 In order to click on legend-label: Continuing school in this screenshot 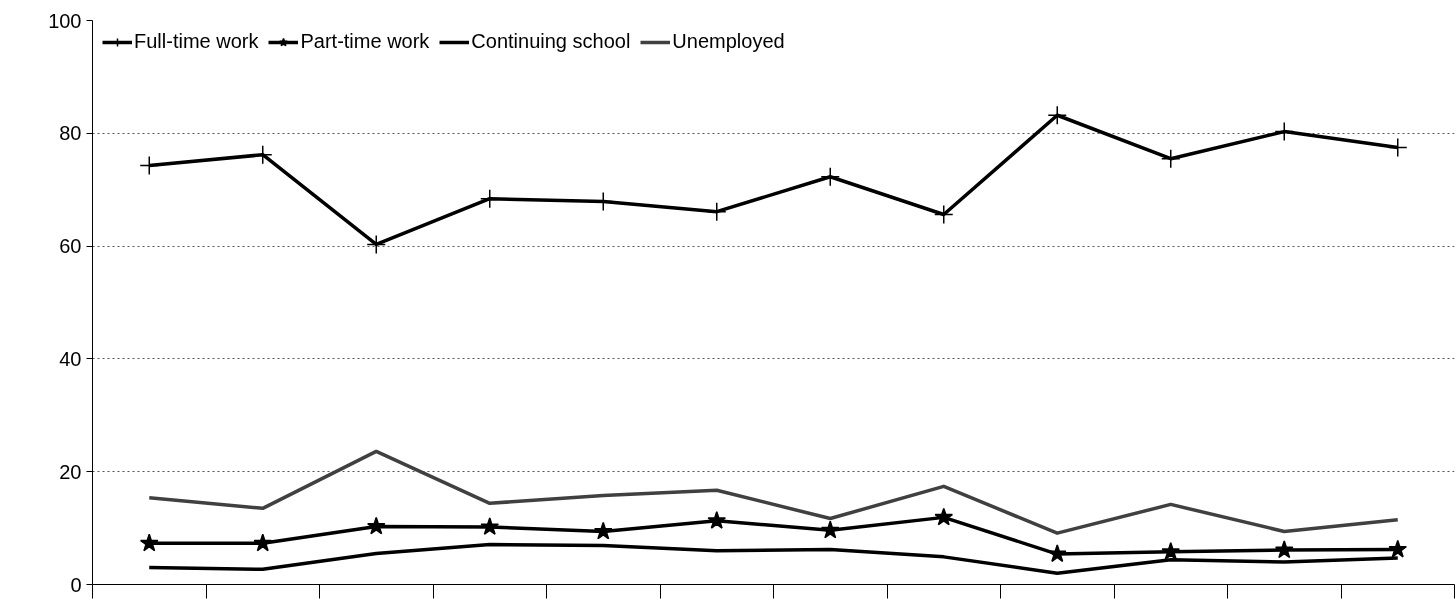, I will do `click(551, 41)`.